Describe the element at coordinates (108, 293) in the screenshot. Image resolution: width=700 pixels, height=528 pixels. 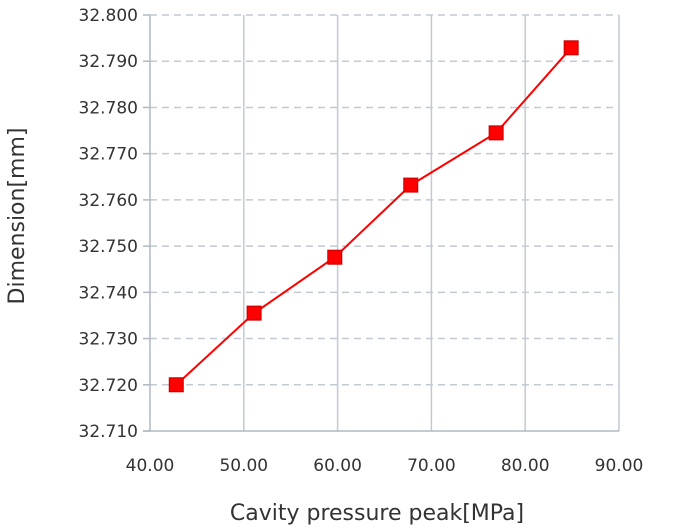
I see `y-tick-label: 32.740` at that location.